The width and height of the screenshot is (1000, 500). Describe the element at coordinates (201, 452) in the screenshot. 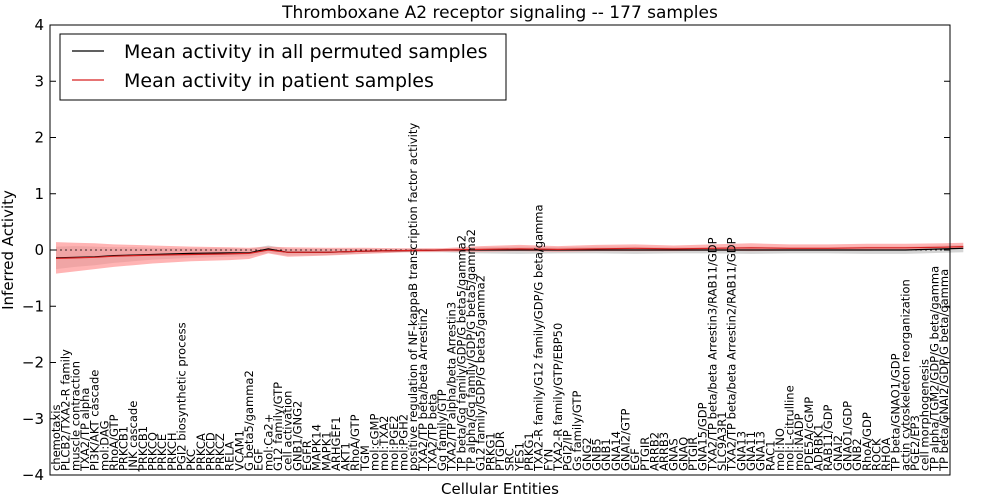

I see `category-label: PRKCA` at that location.